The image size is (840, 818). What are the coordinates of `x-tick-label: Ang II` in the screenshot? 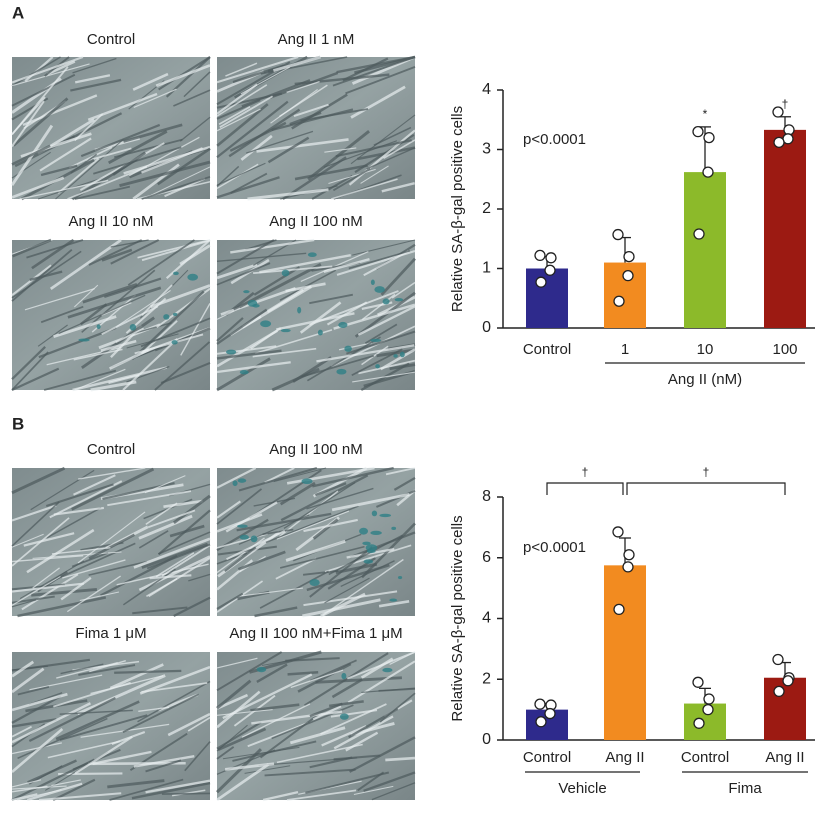 It's located at (624, 757).